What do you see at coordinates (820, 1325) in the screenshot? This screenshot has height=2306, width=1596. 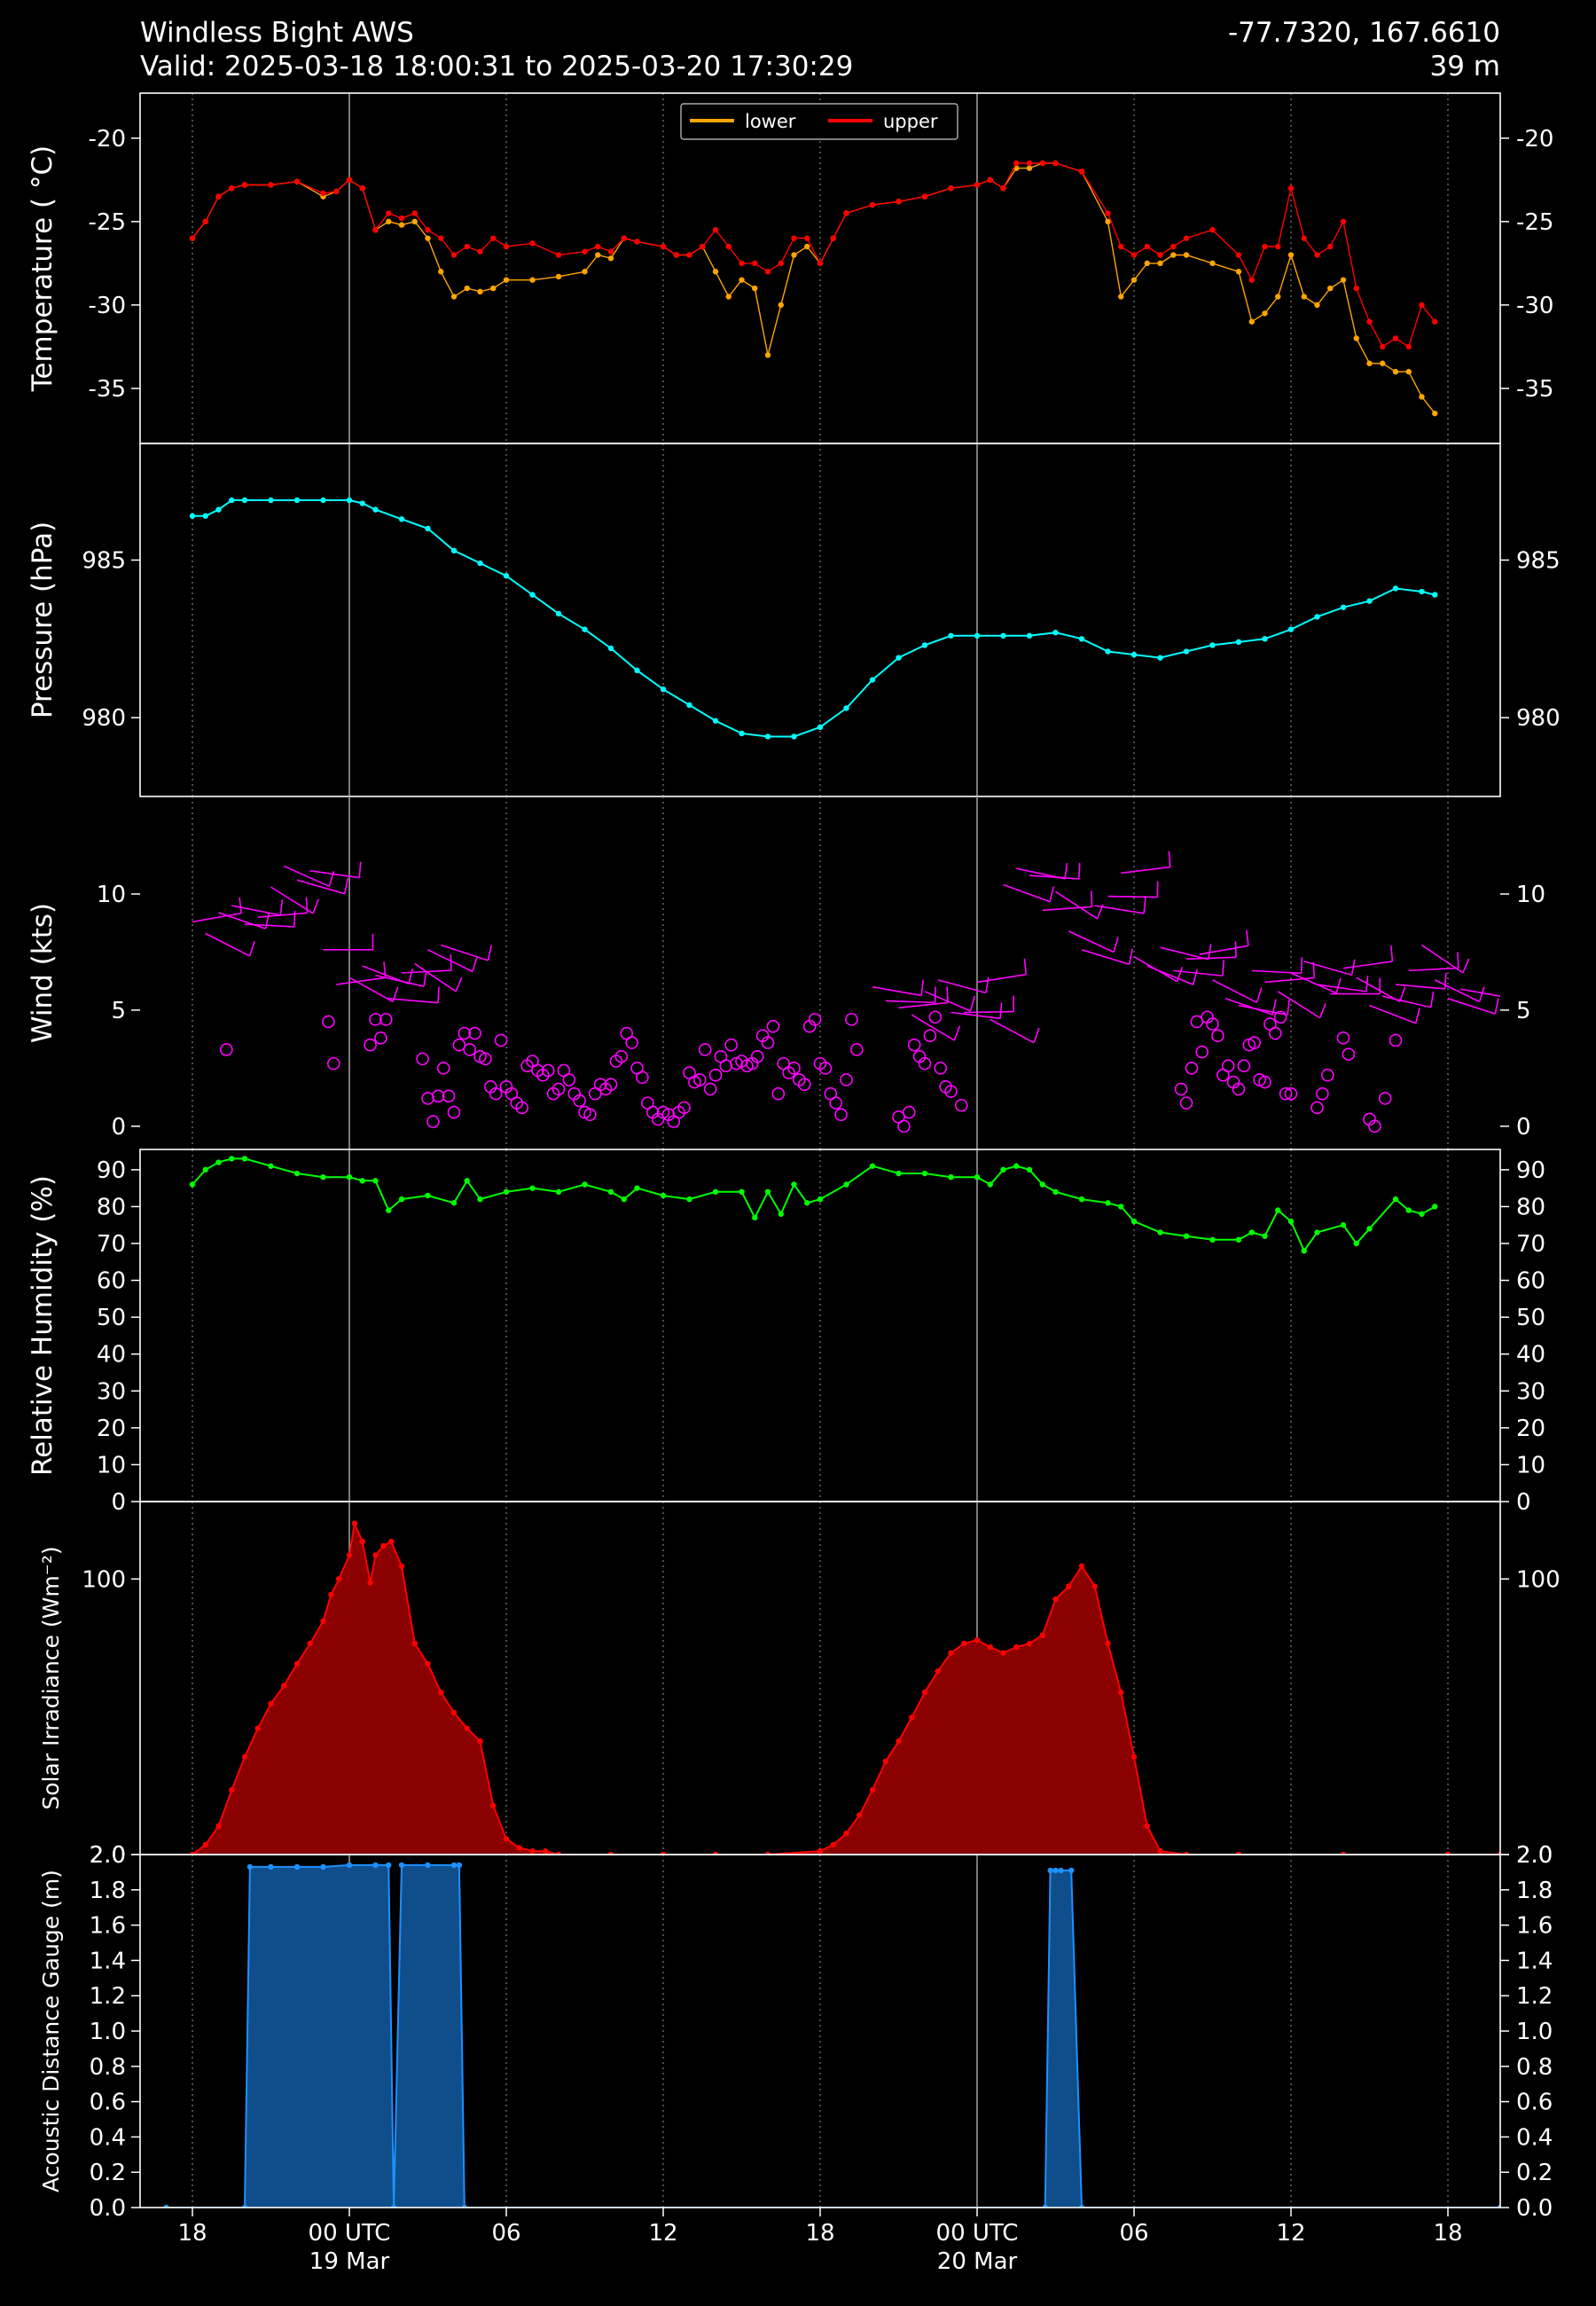 I see `panel-humidity` at bounding box center [820, 1325].